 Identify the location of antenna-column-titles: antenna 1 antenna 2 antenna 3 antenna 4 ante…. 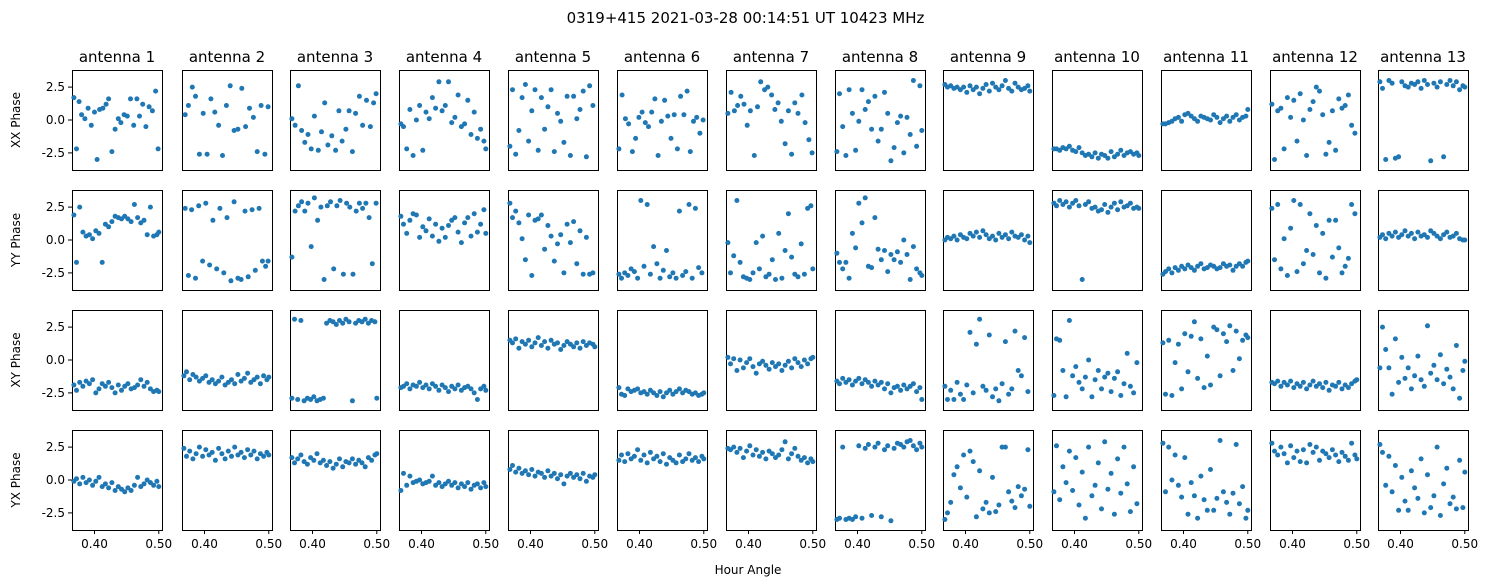
(772, 57).